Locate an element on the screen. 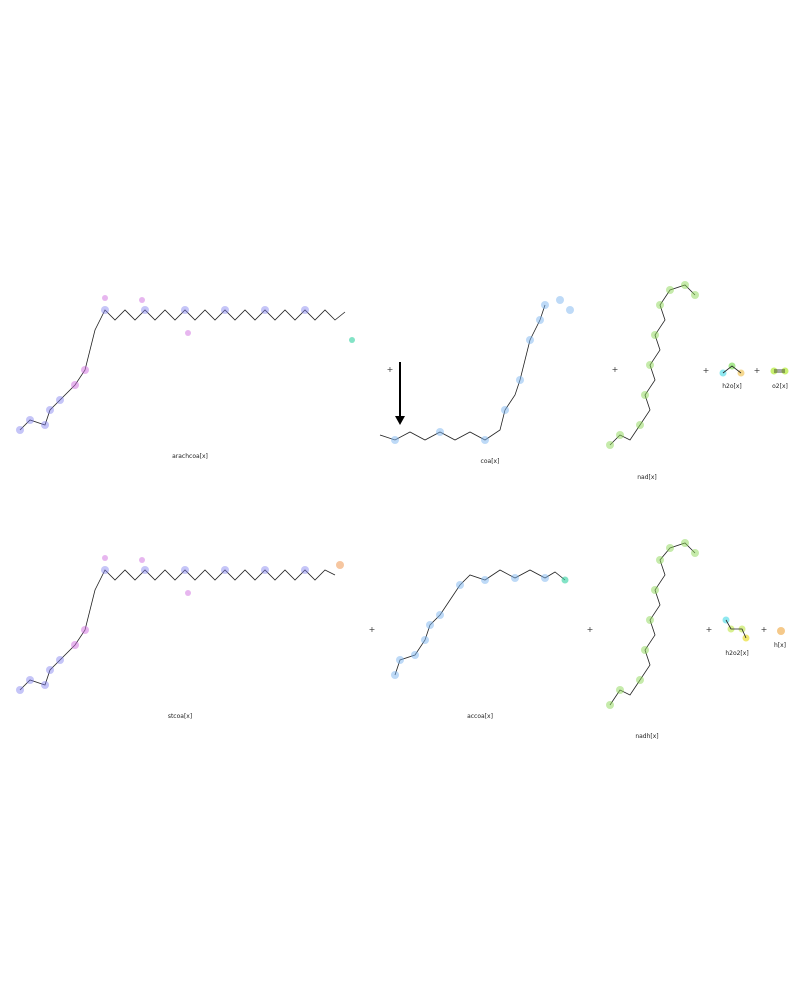 The height and width of the screenshot is (1000, 800). molecule-label: o2[x] is located at coordinates (780, 386).